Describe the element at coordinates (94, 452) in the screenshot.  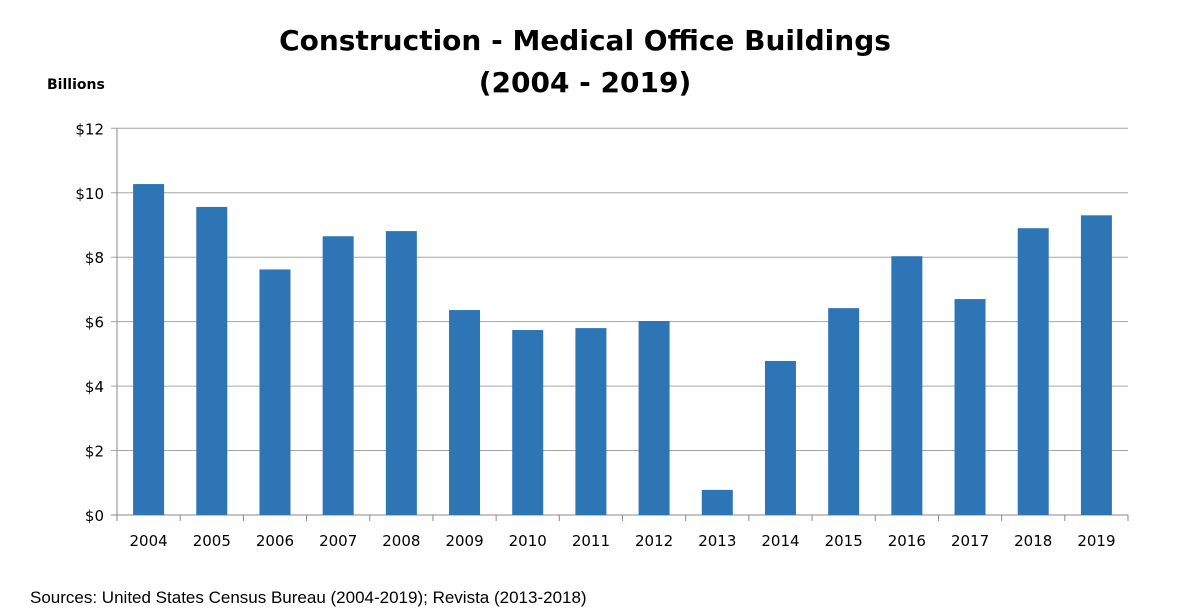
I see `y-tick-label: $2` at that location.